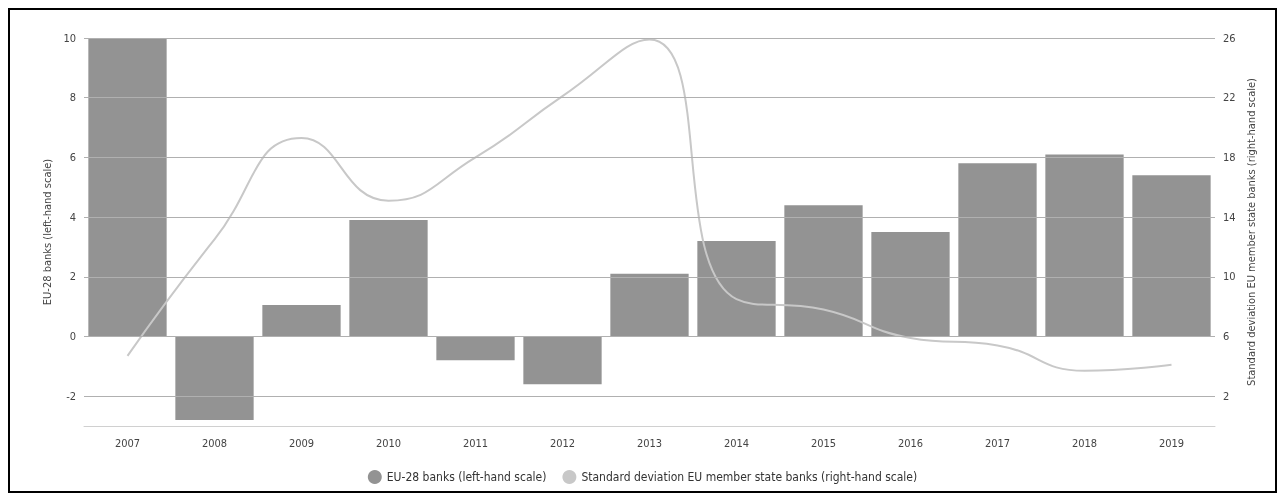 Image resolution: width=1287 pixels, height=503 pixels. I want to click on y-tick-label: 10, so click(69, 38).